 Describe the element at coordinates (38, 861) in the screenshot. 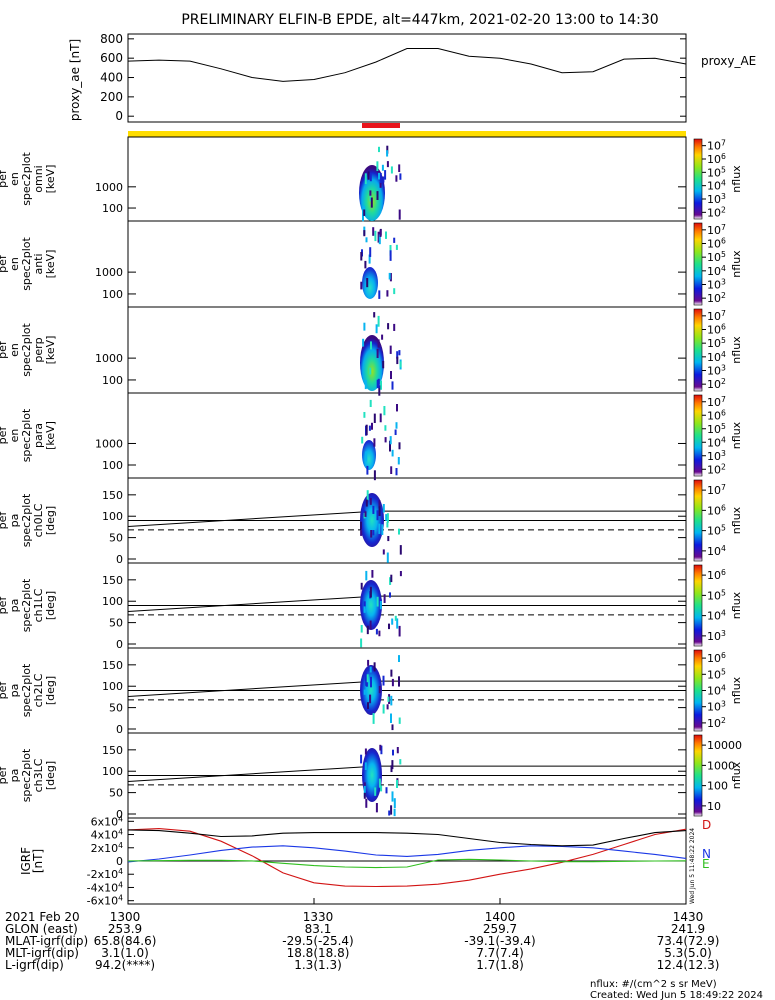

I see `ylabel-igrf-line-2: [nT]` at that location.